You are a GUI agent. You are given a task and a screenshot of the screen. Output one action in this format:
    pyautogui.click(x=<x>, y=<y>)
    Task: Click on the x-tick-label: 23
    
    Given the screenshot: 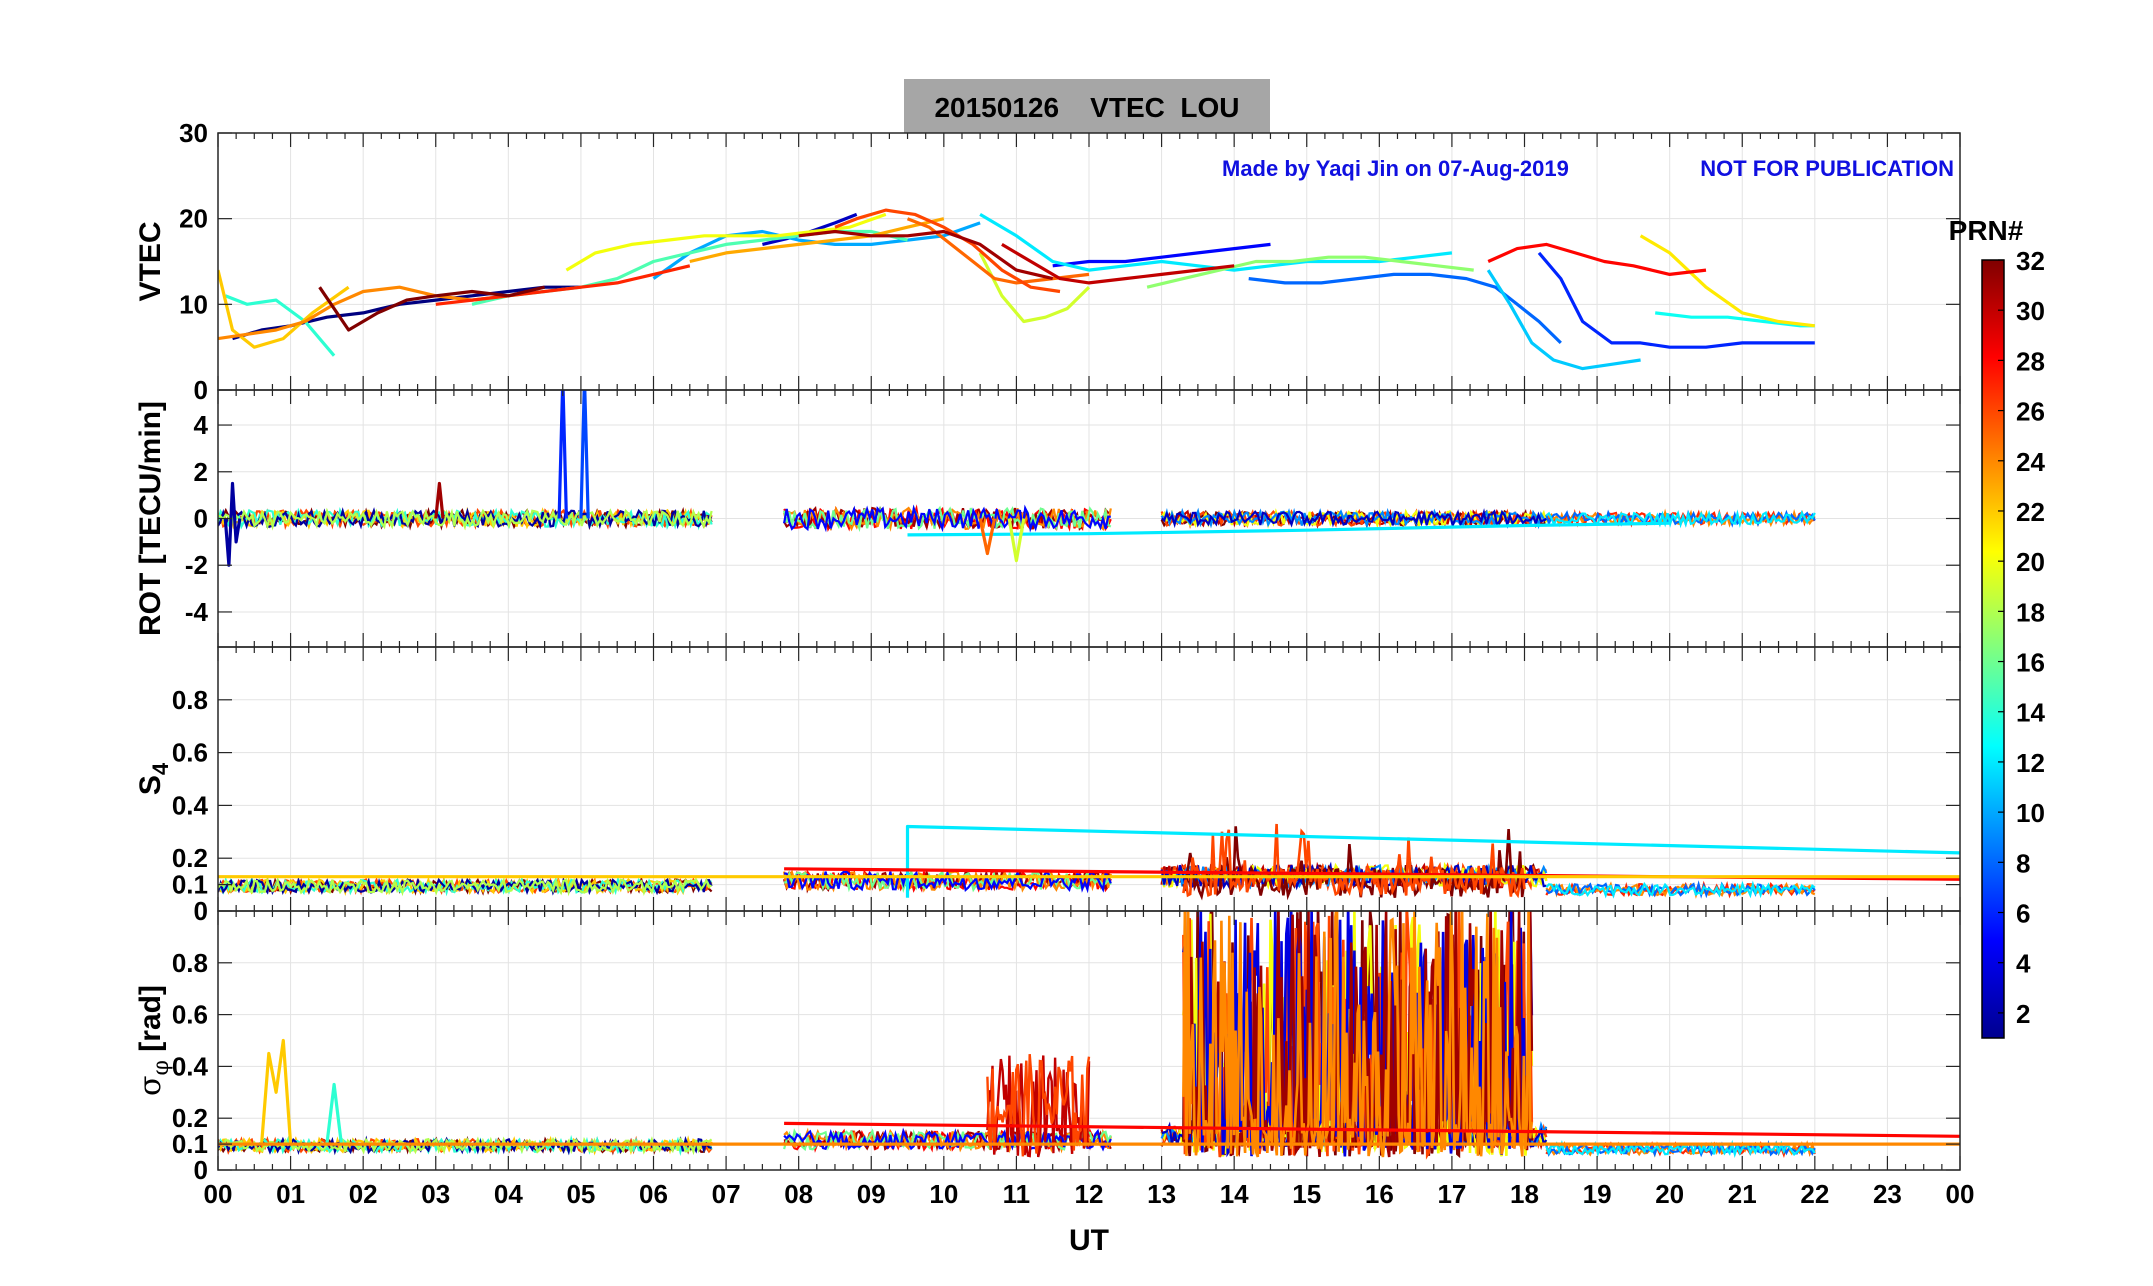 What is the action you would take?
    pyautogui.click(x=1887, y=1194)
    